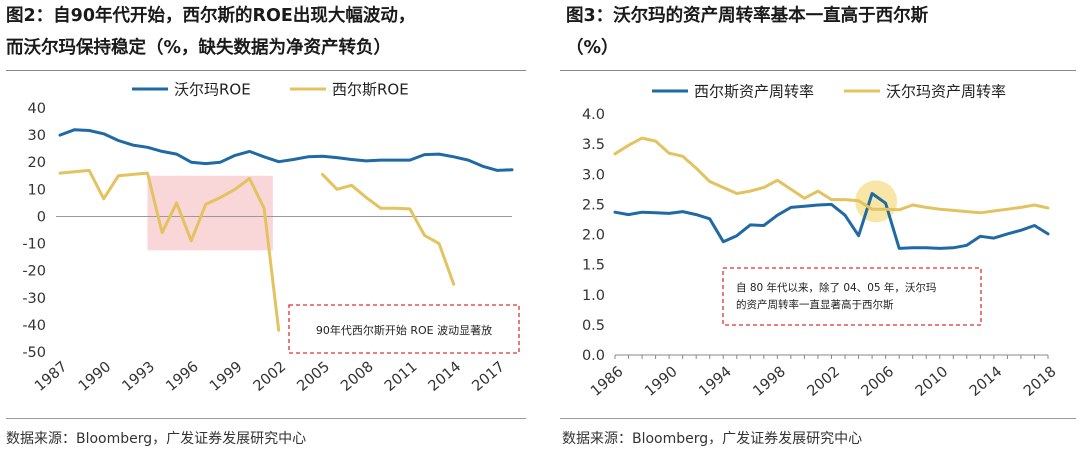 This screenshot has width=1080, height=453. I want to click on x-tick-label: 1994, so click(715, 380).